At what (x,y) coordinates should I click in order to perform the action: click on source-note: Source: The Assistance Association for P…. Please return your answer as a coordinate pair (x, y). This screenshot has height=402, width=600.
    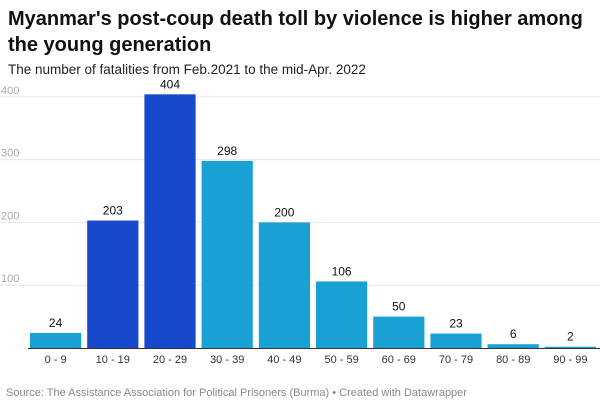
    Looking at the image, I should click on (236, 393).